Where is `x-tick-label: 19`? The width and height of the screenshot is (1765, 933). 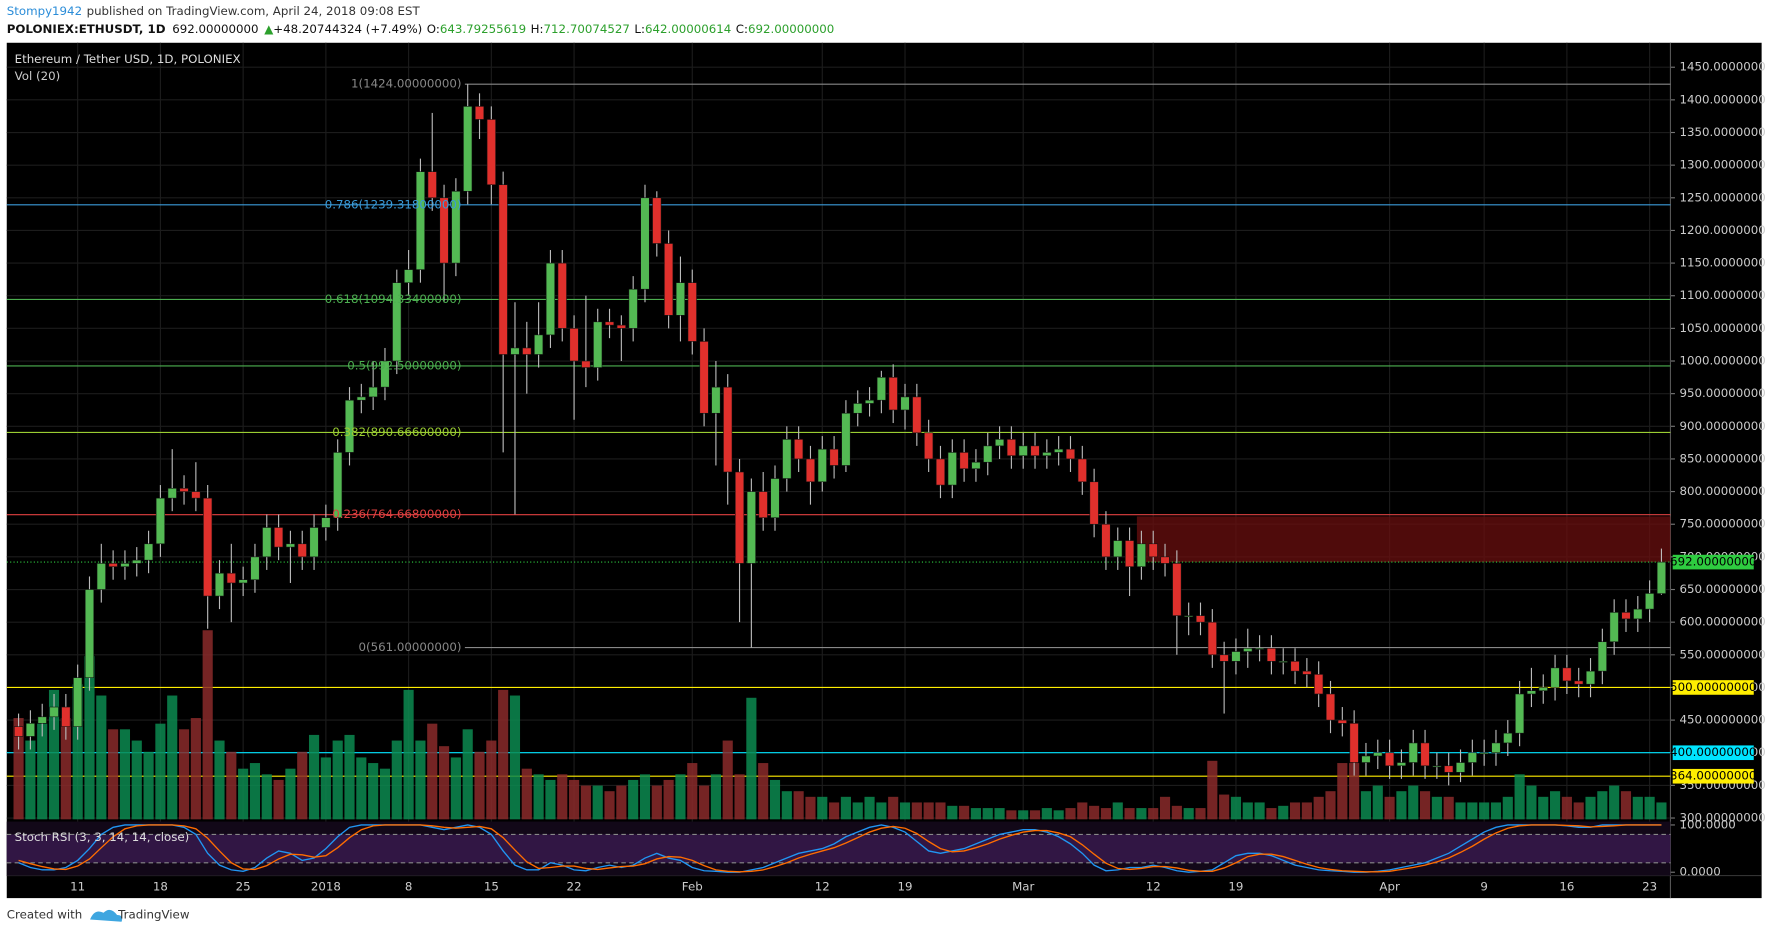 x-tick-label: 19 is located at coordinates (905, 886).